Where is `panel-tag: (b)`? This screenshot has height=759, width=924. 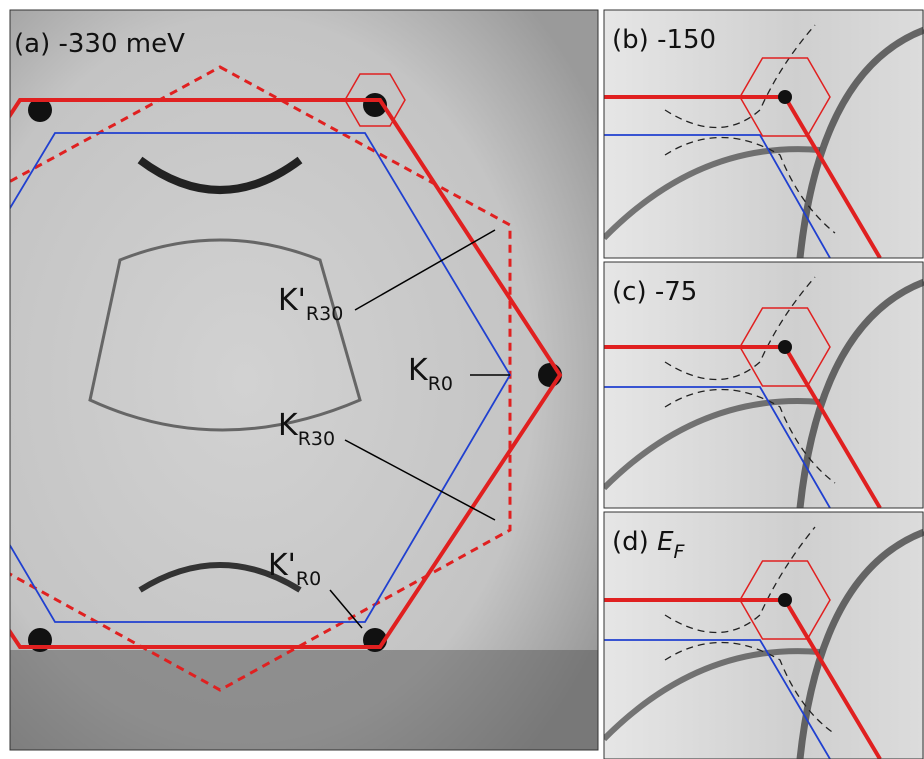
panel-tag: (b) is located at coordinates (630, 40).